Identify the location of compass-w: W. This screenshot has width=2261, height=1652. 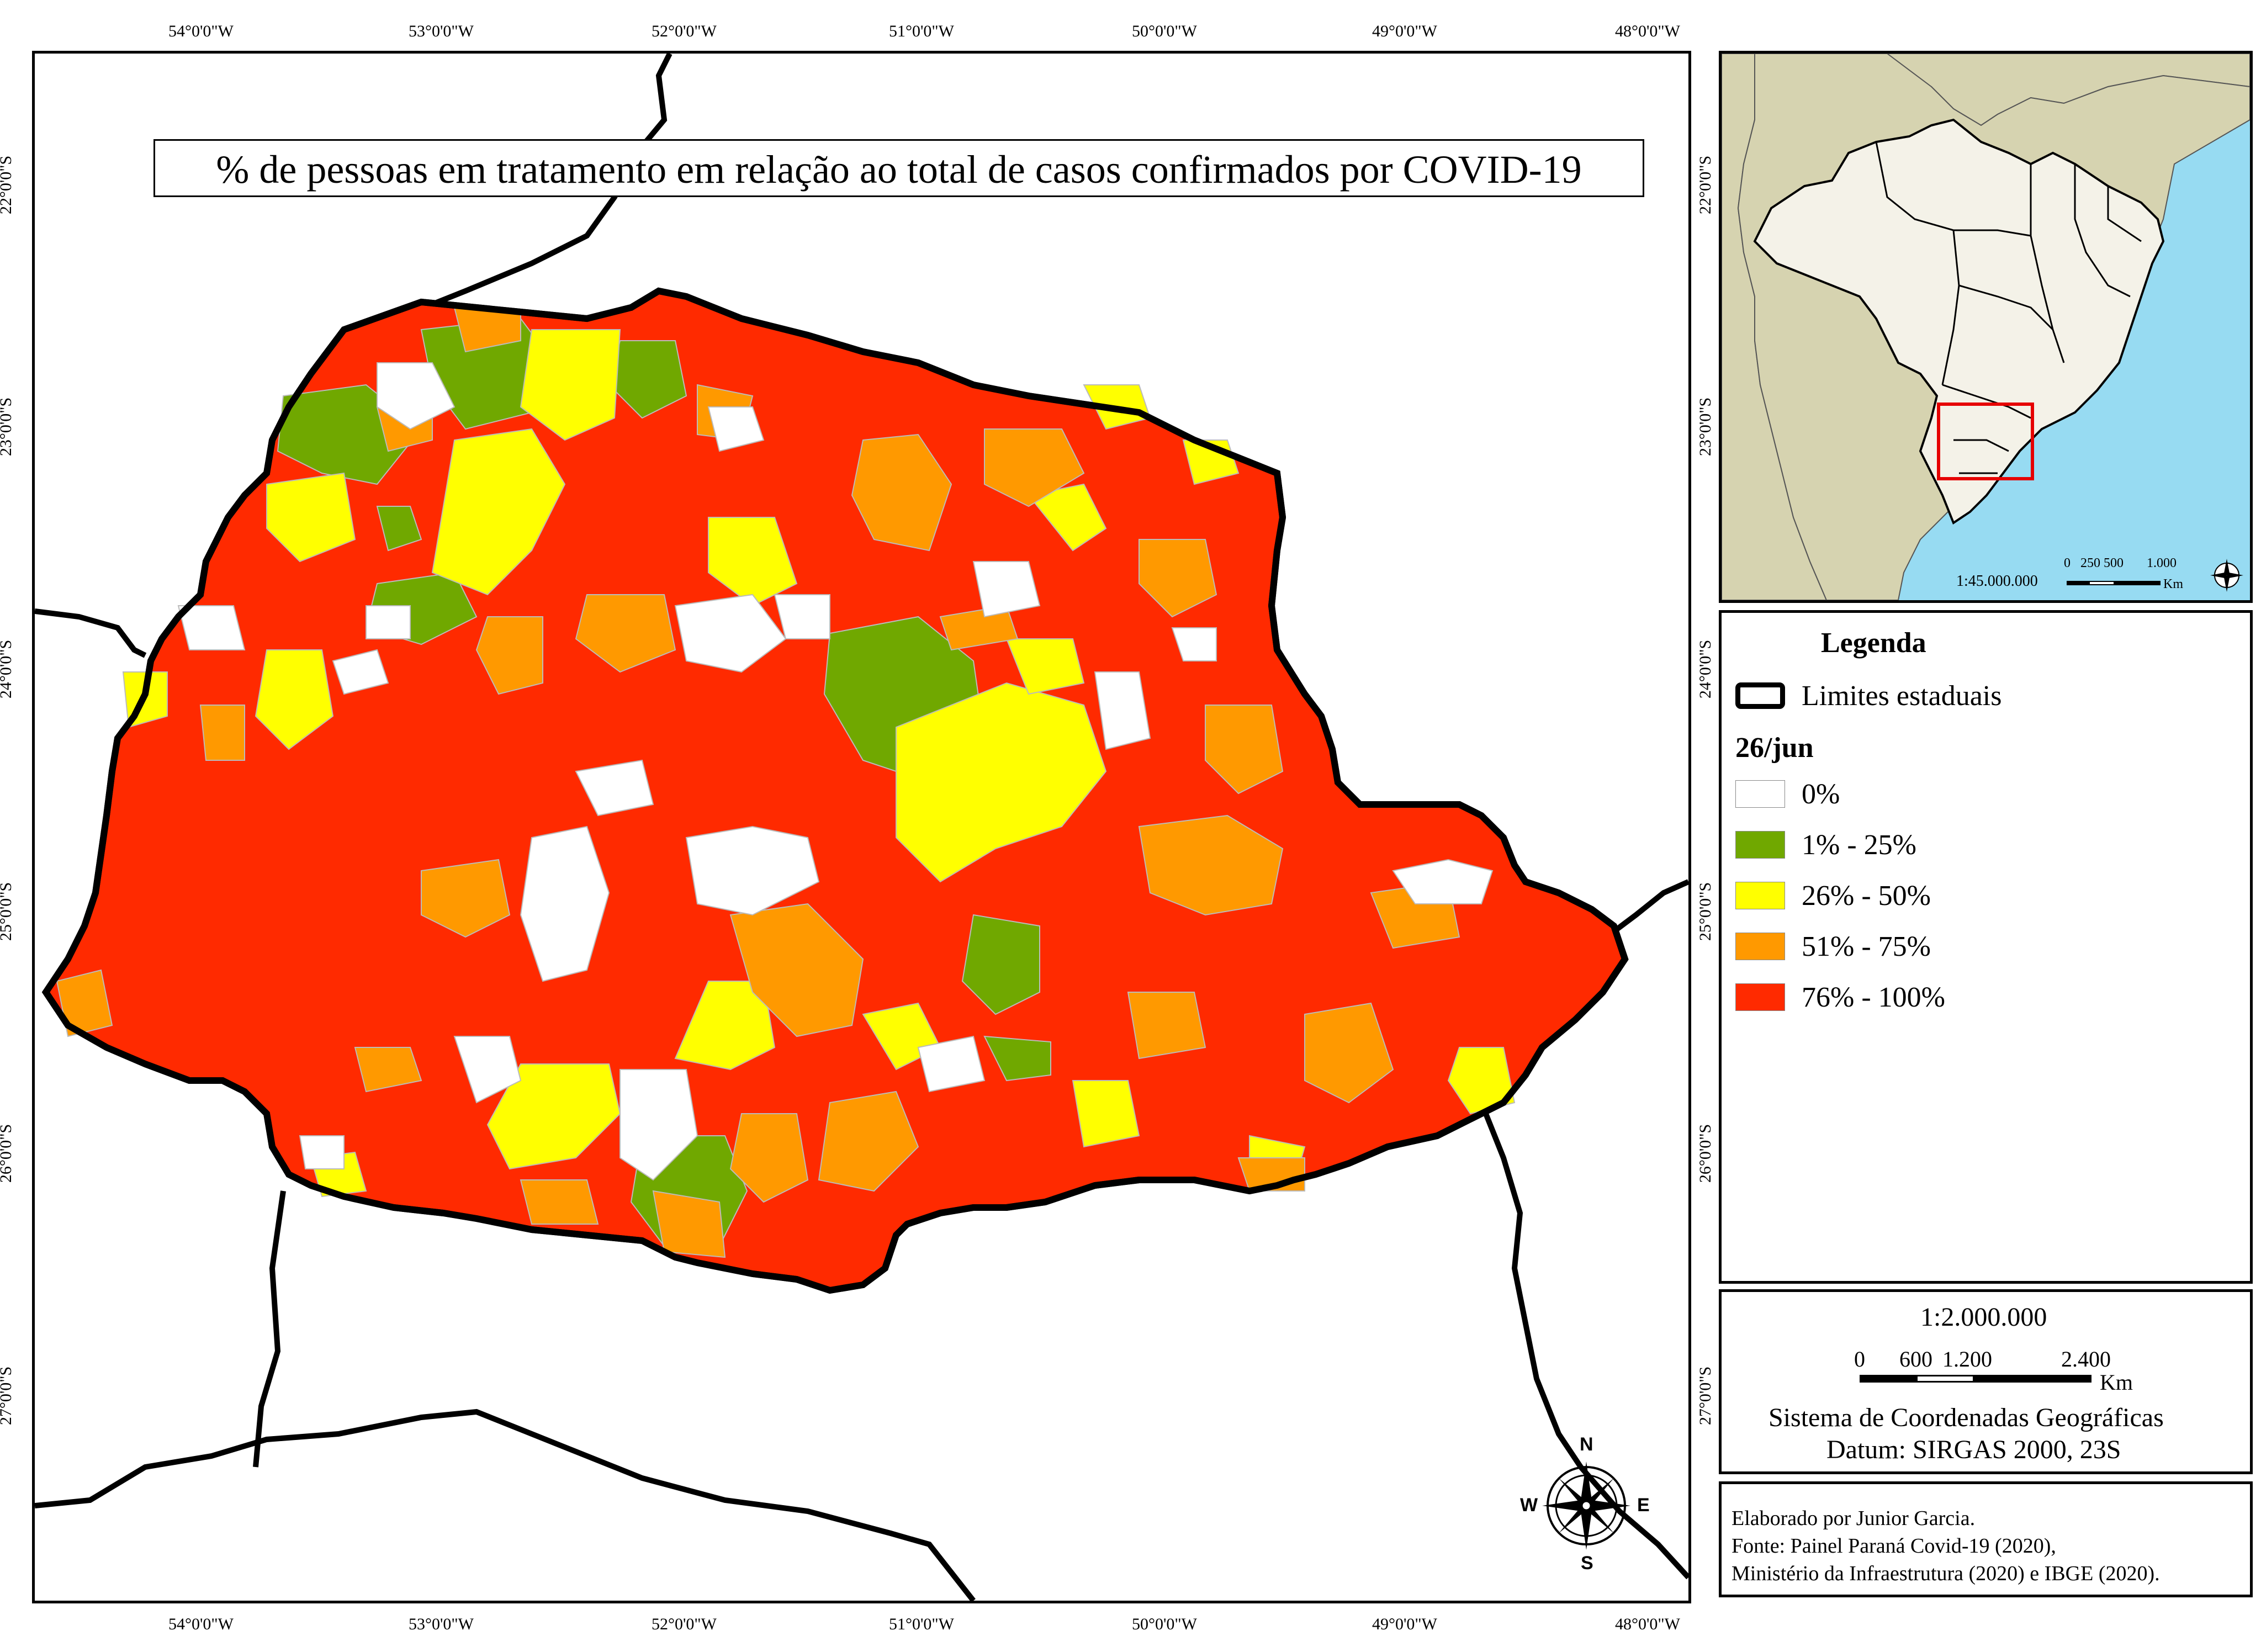
(1529, 1505).